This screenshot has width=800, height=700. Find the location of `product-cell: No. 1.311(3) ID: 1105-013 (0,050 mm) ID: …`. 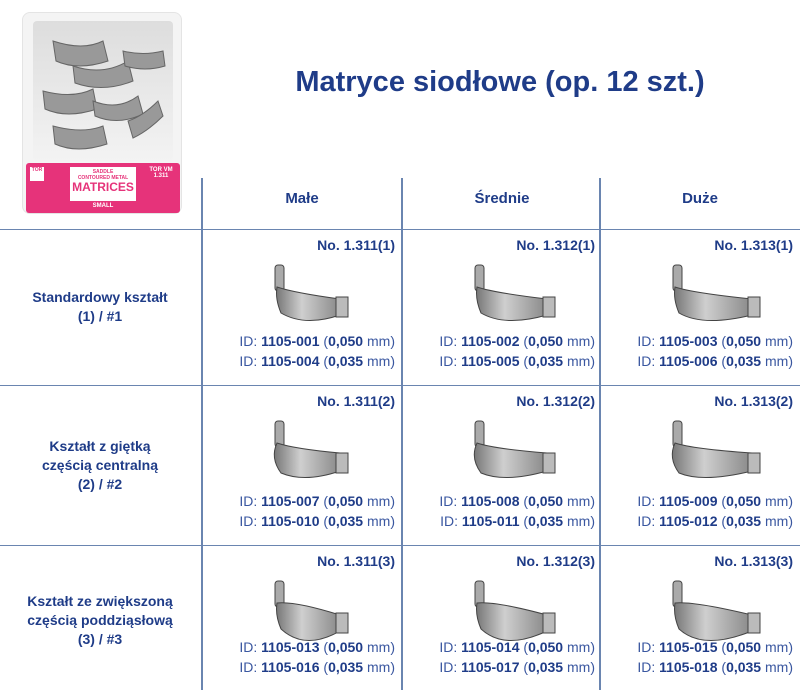

product-cell: No. 1.311(3) ID: 1105-013 (0,050 mm) ID: … is located at coordinates (302, 620).